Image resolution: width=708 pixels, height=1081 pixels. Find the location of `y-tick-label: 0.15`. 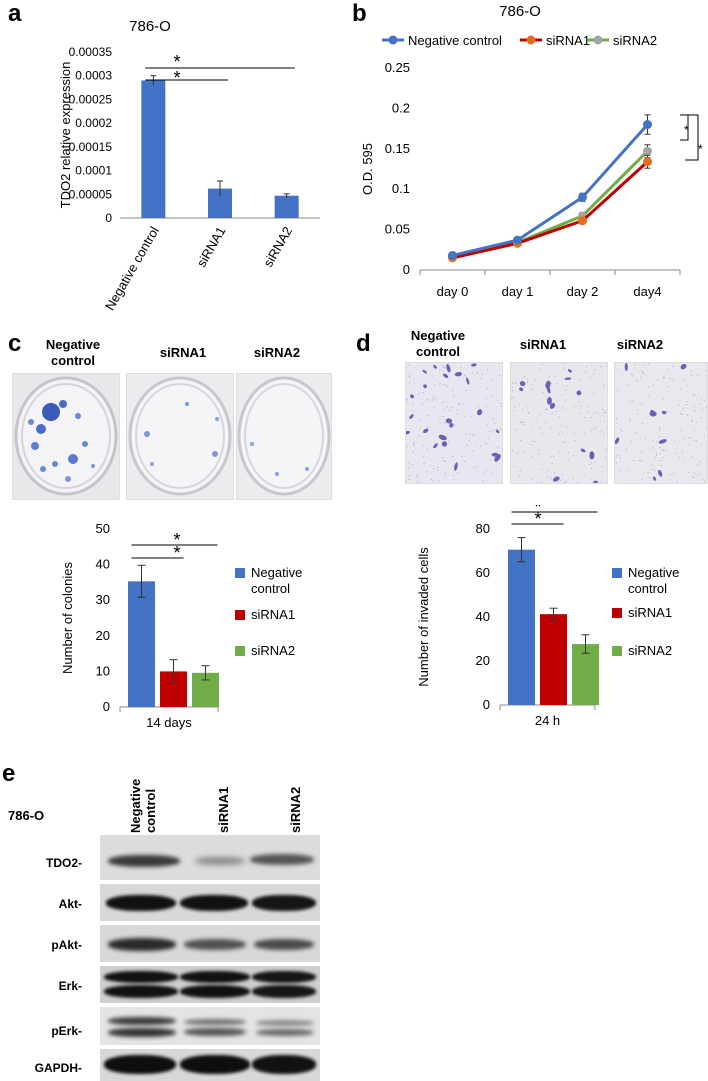

y-tick-label: 0.15 is located at coordinates (397, 148).